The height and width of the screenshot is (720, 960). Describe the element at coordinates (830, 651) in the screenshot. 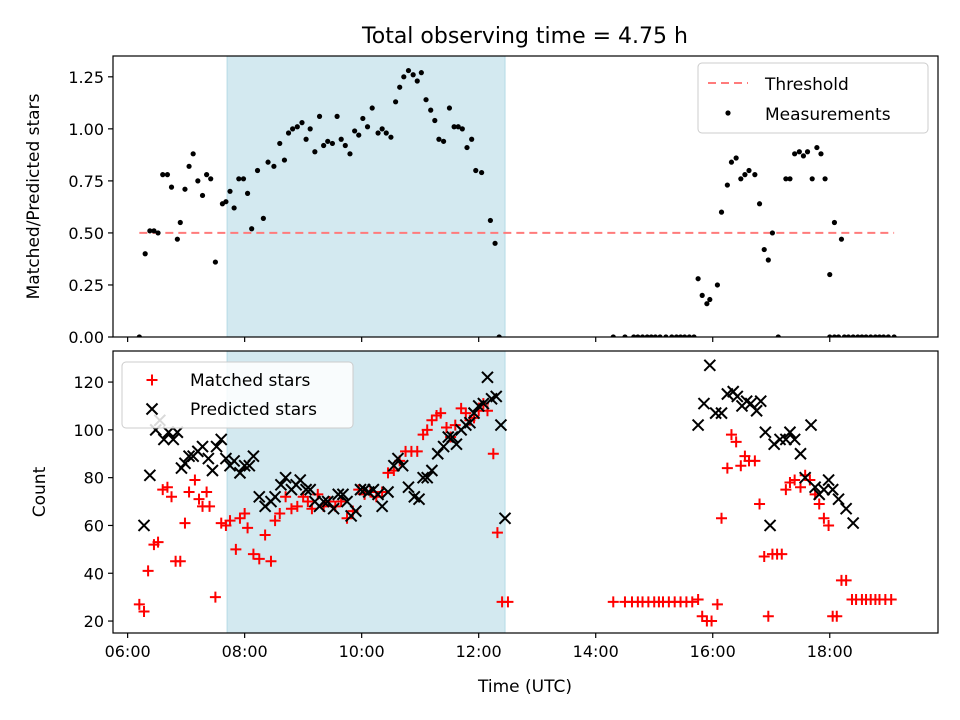

I see `x-tick-label: 18:00` at that location.